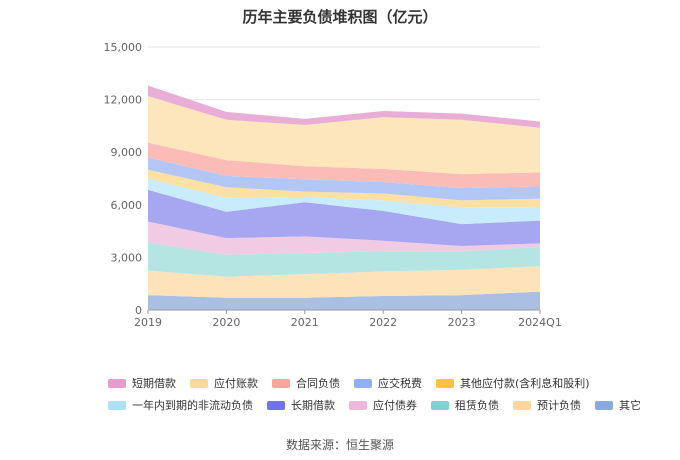 The height and width of the screenshot is (460, 680). I want to click on legend-item: 预计负债, so click(547, 405).